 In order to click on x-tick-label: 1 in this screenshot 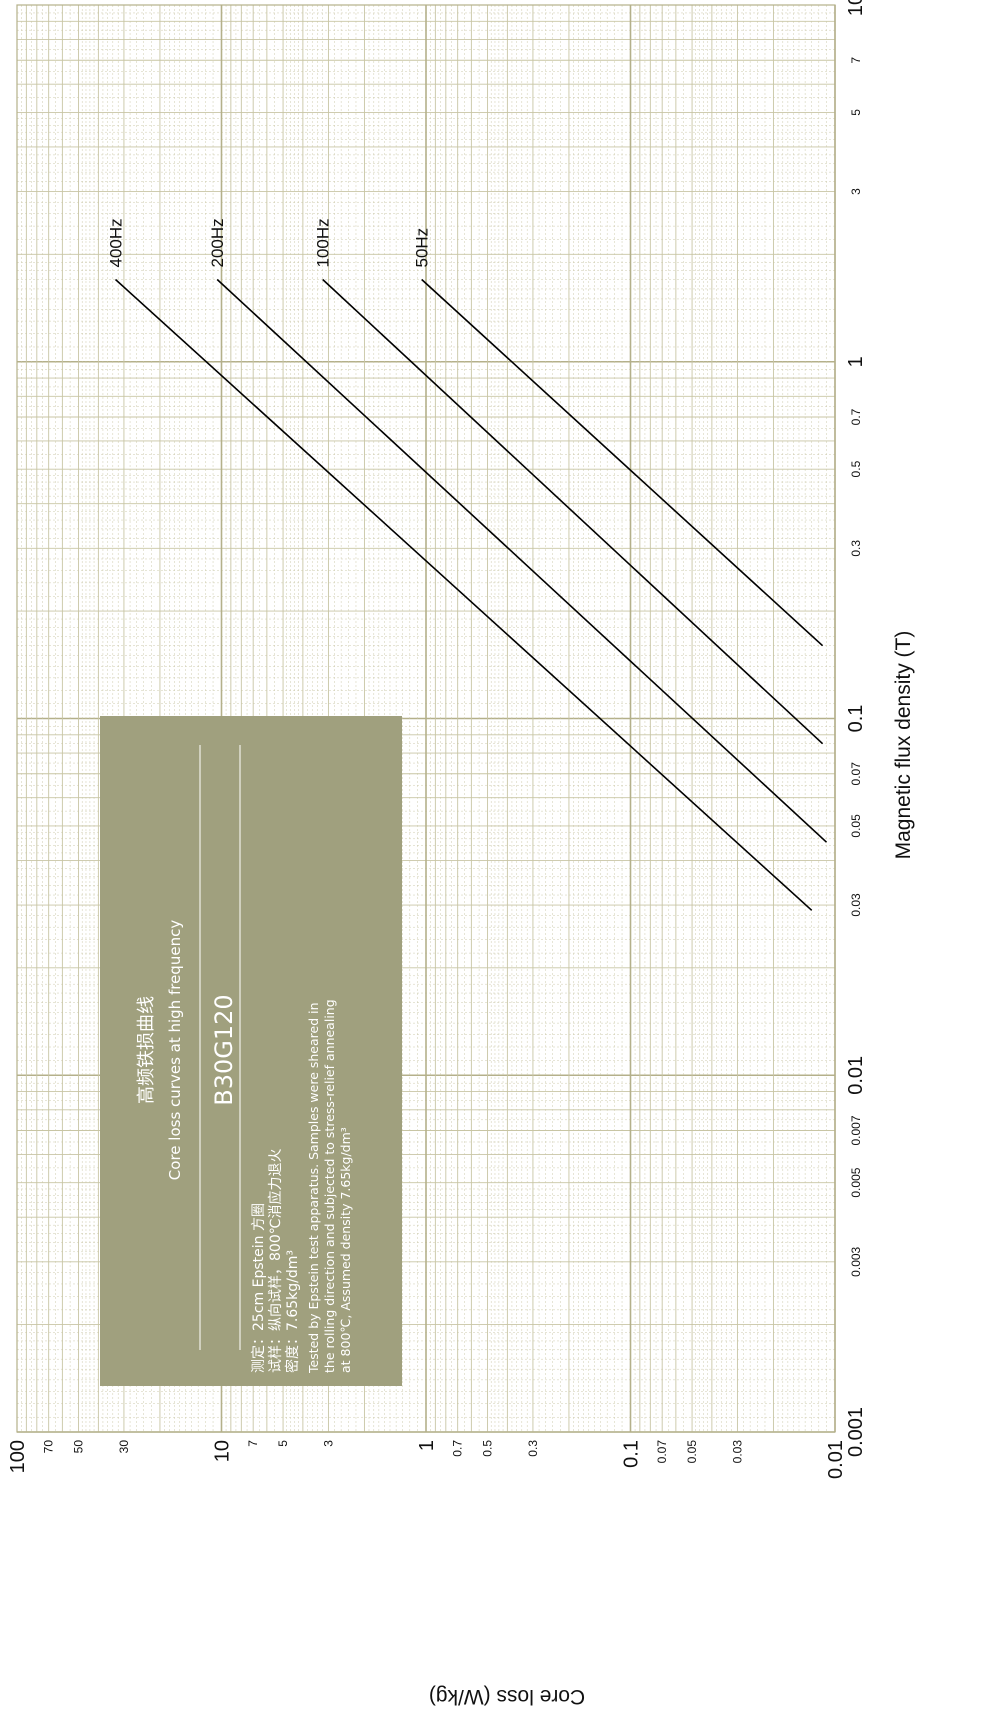, I will do `click(856, 361)`.